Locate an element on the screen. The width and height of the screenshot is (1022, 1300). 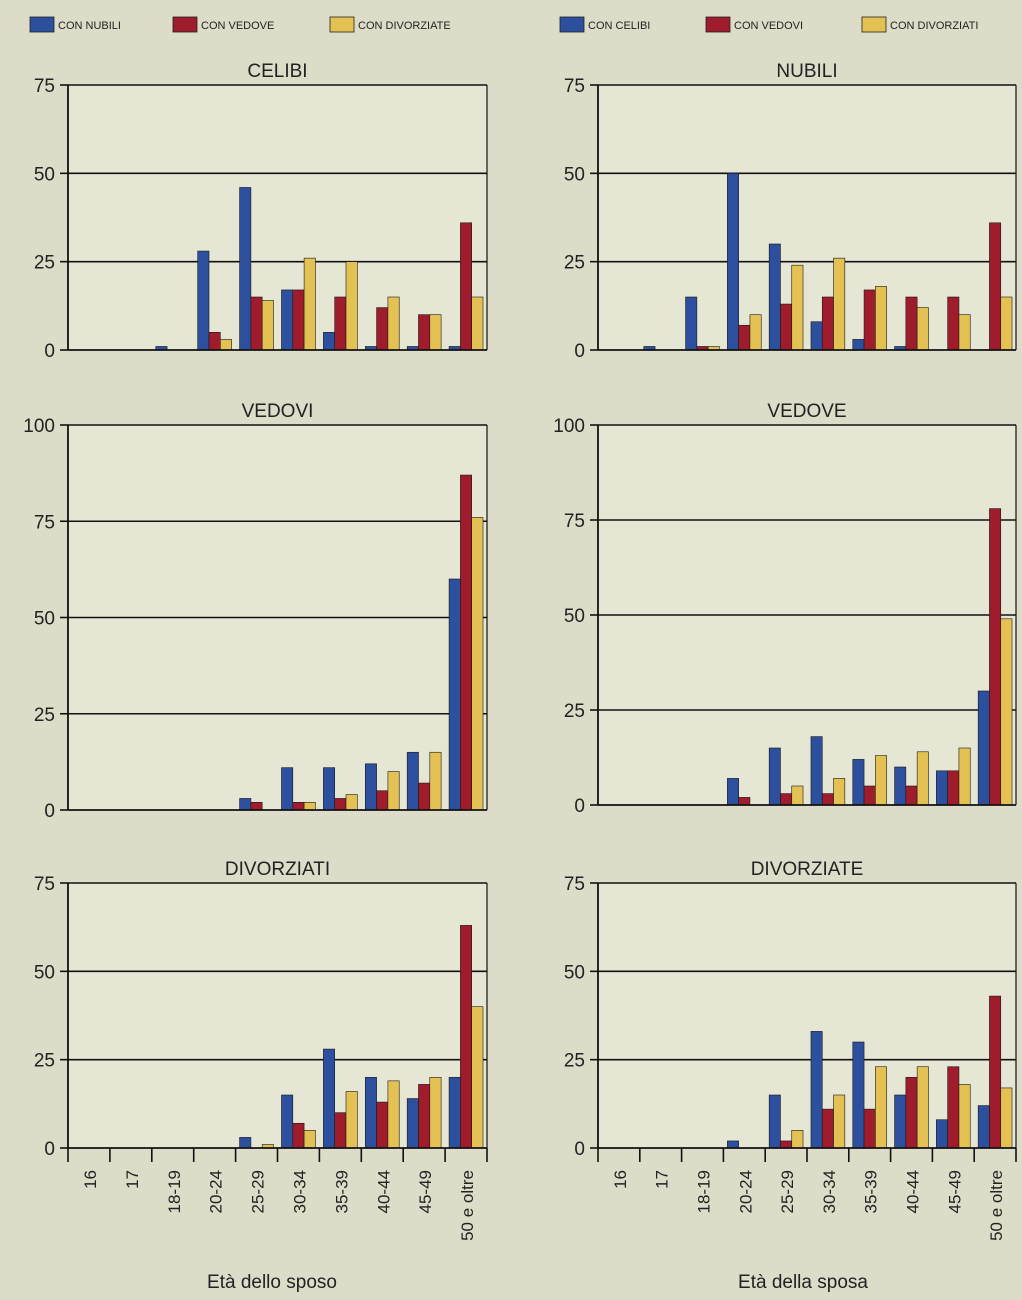
chart-panel: 0 25 50 75 CELIBI is located at coordinates (261, 211).